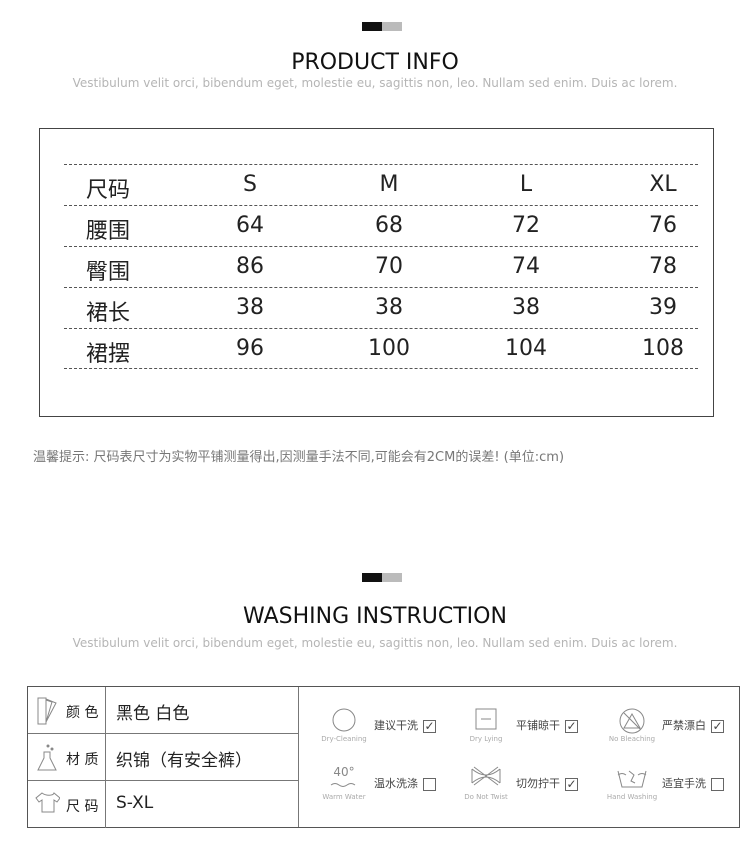 The image size is (750, 854). What do you see at coordinates (538, 783) in the screenshot?
I see `care-label-cn: 切勿拧干` at bounding box center [538, 783].